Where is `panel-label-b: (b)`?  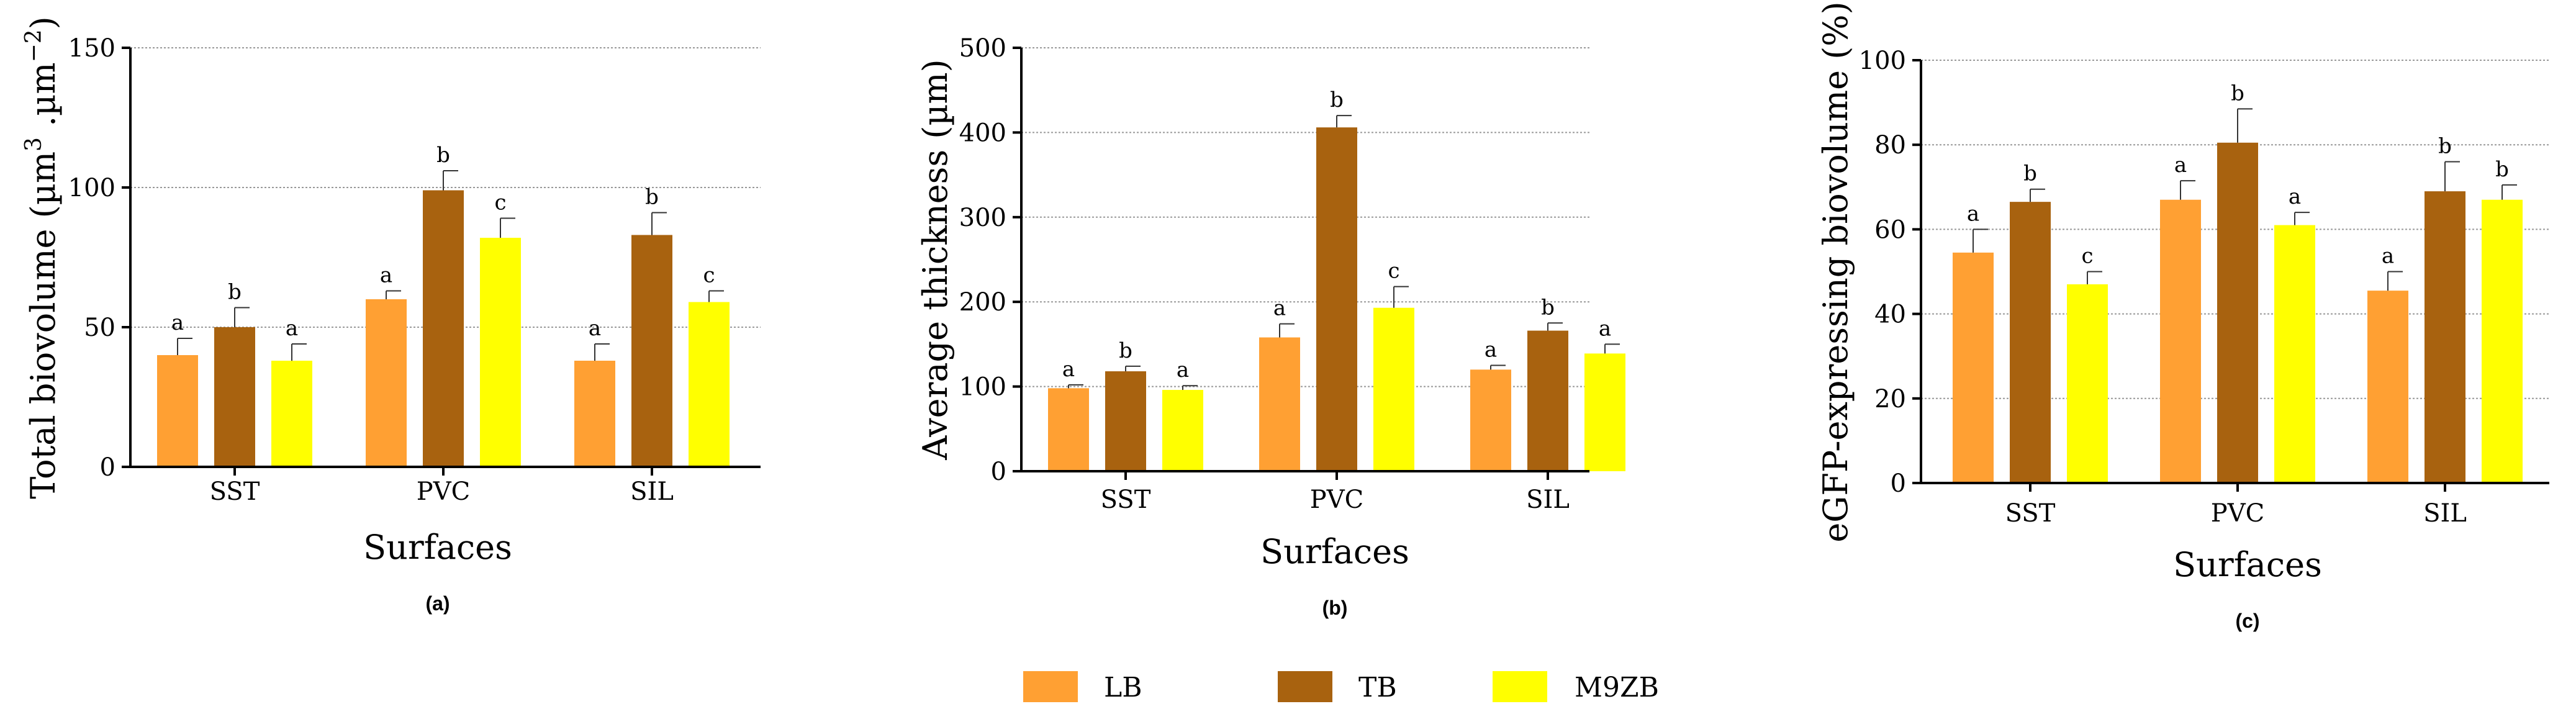 panel-label-b: (b) is located at coordinates (1335, 608).